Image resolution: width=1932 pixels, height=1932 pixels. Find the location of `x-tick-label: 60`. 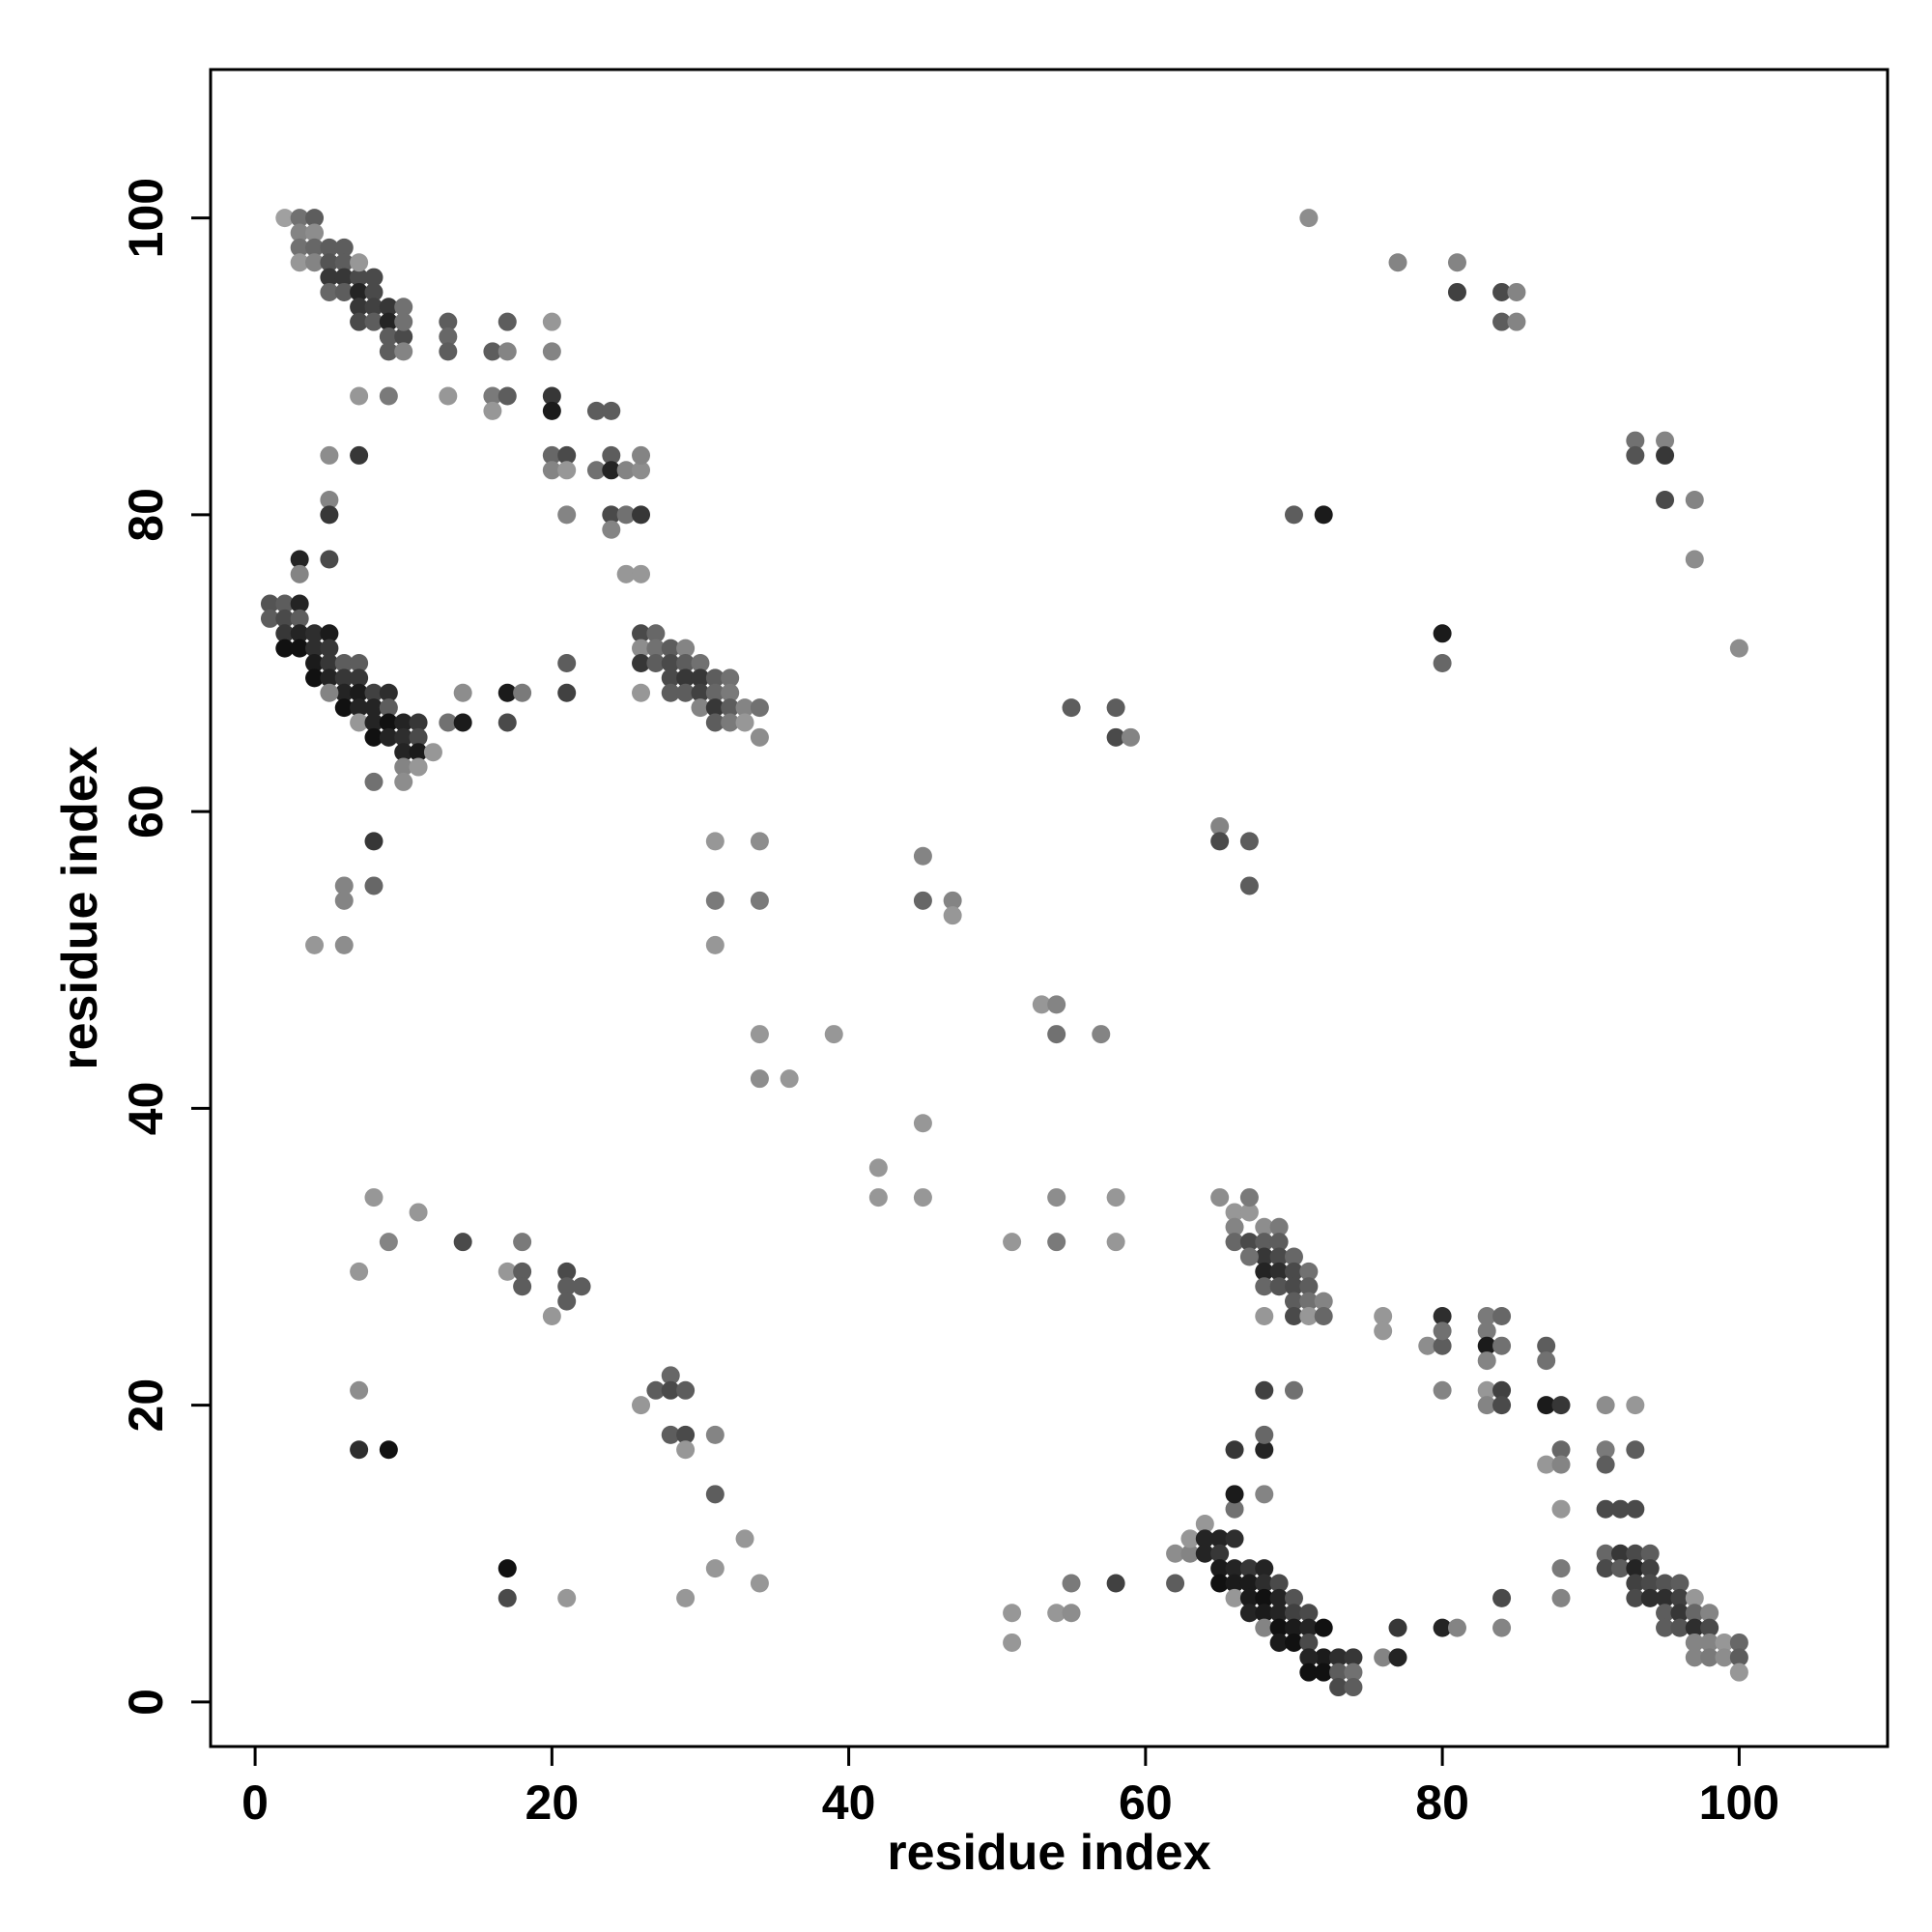

x-tick-label: 60 is located at coordinates (1146, 1803).